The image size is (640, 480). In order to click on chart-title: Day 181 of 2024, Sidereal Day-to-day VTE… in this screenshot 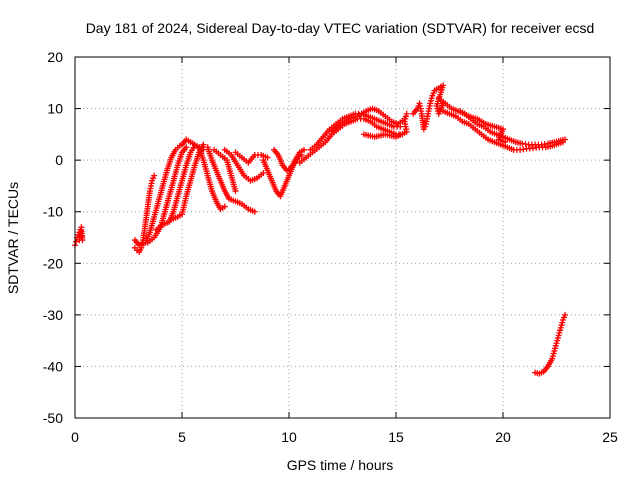, I will do `click(340, 28)`.